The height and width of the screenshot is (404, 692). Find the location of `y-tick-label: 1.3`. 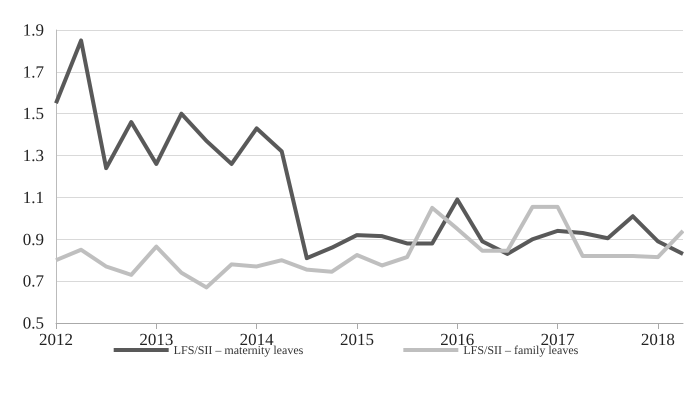

y-tick-label: 1.3 is located at coordinates (33, 156).